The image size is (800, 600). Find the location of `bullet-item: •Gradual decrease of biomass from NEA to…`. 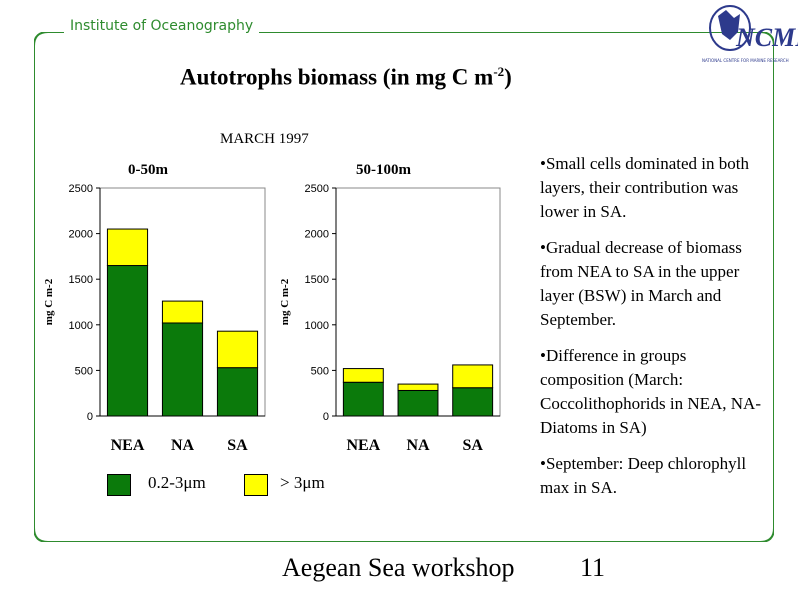

bullet-item: •Gradual decrease of biomass from NEA to… is located at coordinates (641, 283).